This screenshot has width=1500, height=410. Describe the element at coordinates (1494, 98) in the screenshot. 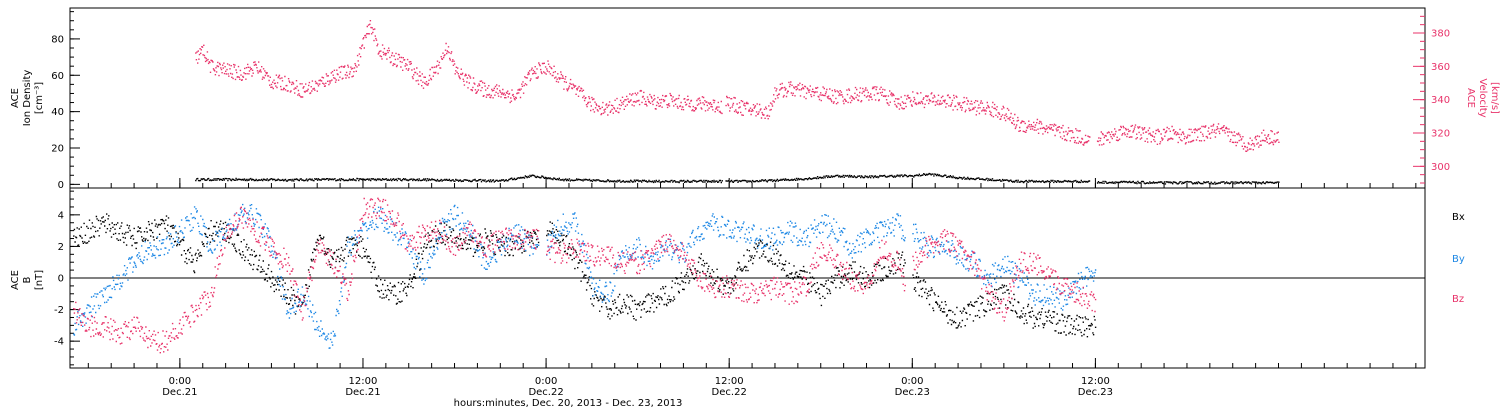

I see `velocity-axis-label-3: [km/s]` at that location.